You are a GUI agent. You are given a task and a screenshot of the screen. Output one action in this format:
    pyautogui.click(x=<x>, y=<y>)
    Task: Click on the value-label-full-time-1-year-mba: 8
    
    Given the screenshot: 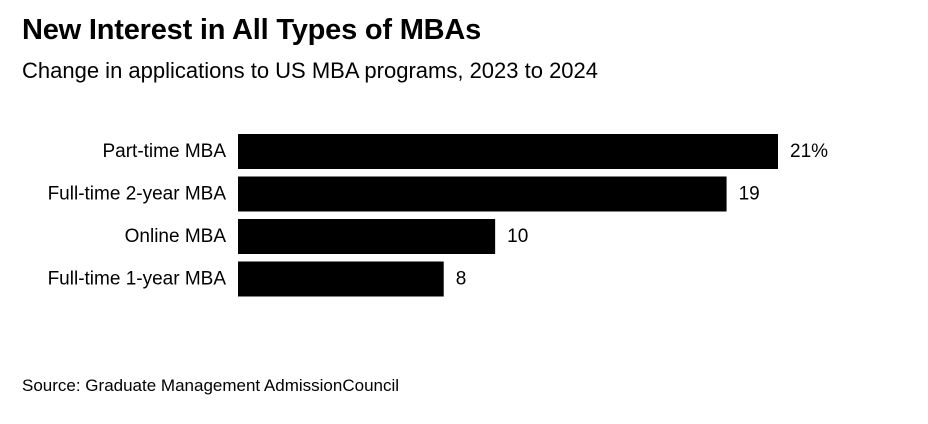 What is the action you would take?
    pyautogui.click(x=461, y=279)
    